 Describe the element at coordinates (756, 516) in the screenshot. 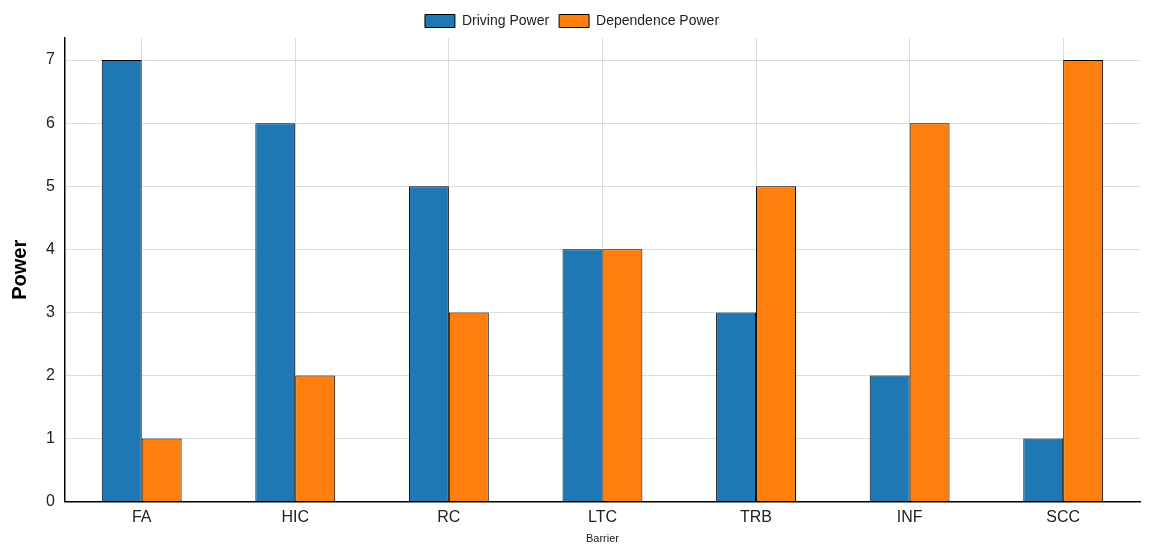

I see `x-tick-label: TRB` at that location.